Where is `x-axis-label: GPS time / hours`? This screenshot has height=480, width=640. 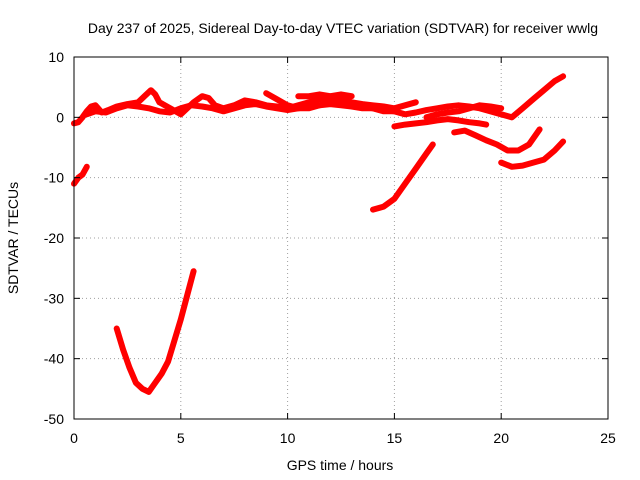
x-axis-label: GPS time / hours is located at coordinates (340, 465).